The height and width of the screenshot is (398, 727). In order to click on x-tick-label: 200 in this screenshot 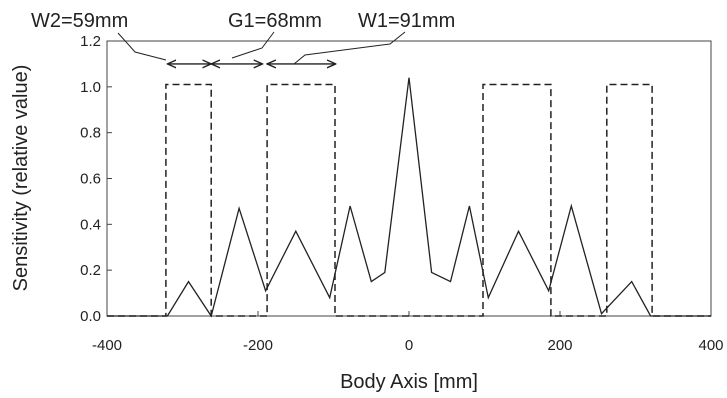, I will do `click(559, 345)`.